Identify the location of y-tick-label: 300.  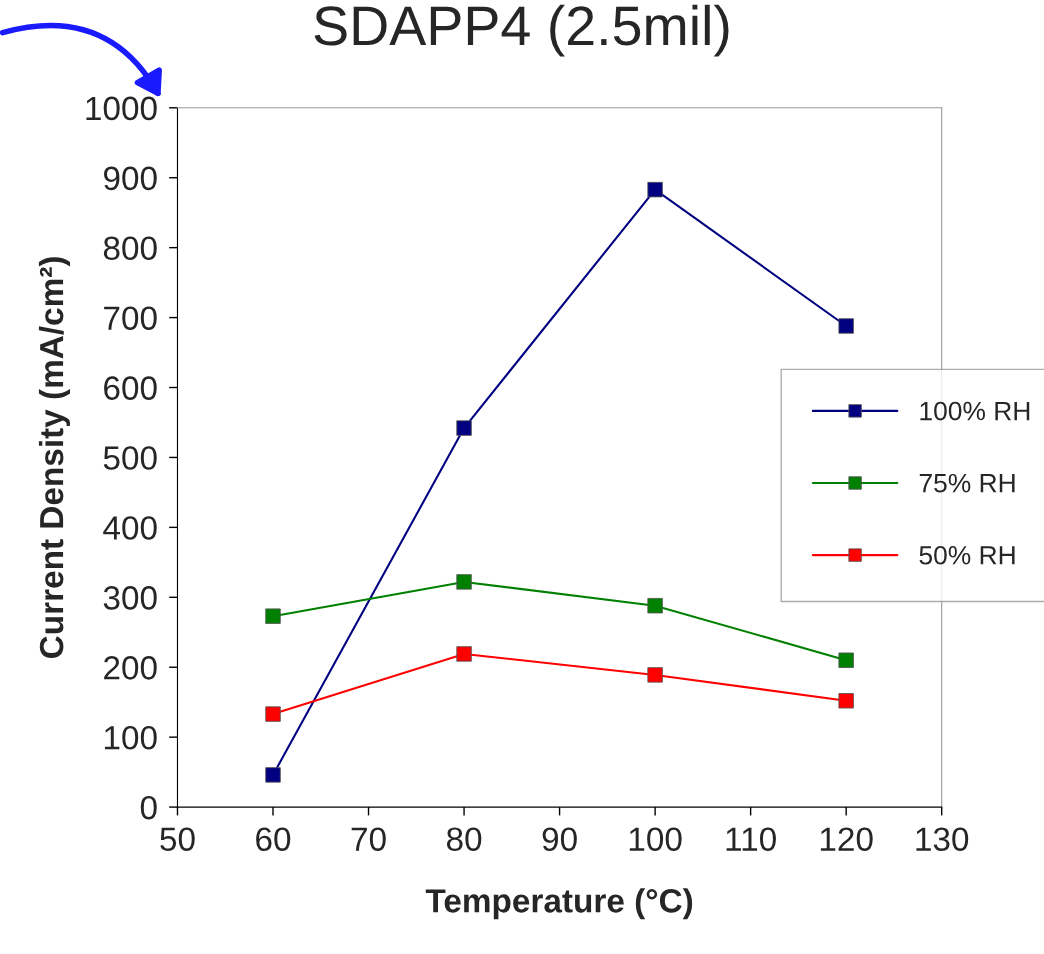
(130, 598).